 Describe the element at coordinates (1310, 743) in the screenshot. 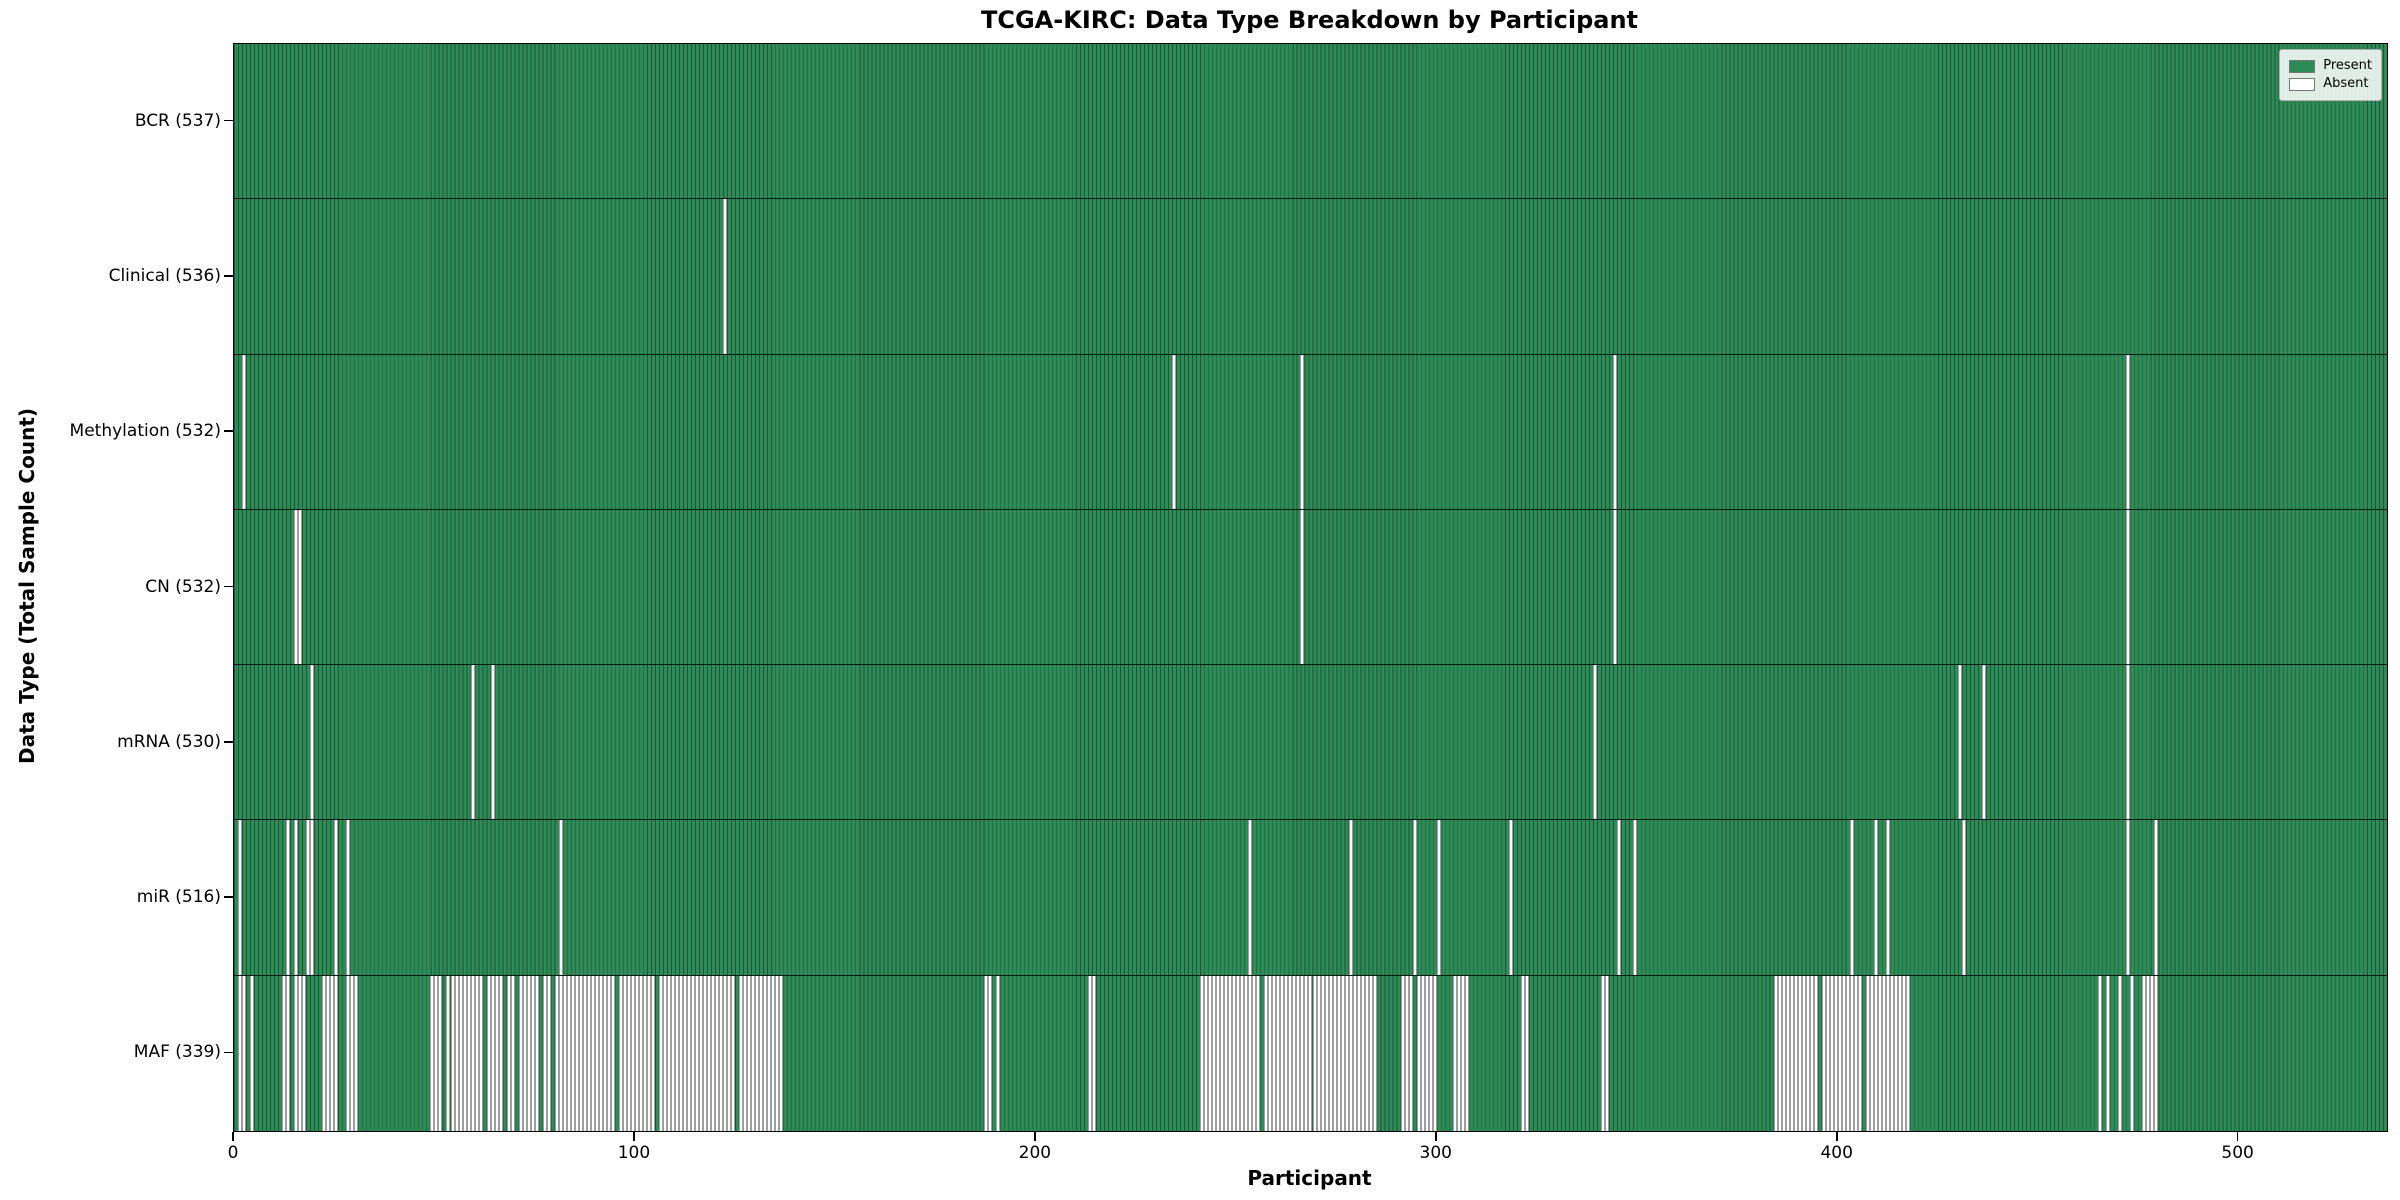

I see `row-band-mrna` at that location.